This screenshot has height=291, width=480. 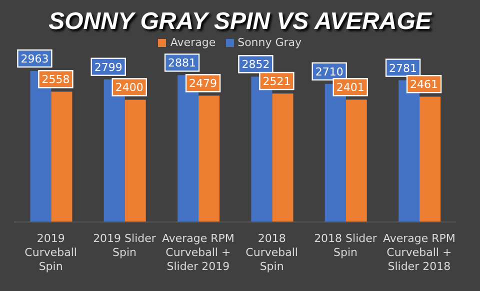 I want to click on x-tick-label: 2019 Curveball Spin, so click(x=50, y=252).